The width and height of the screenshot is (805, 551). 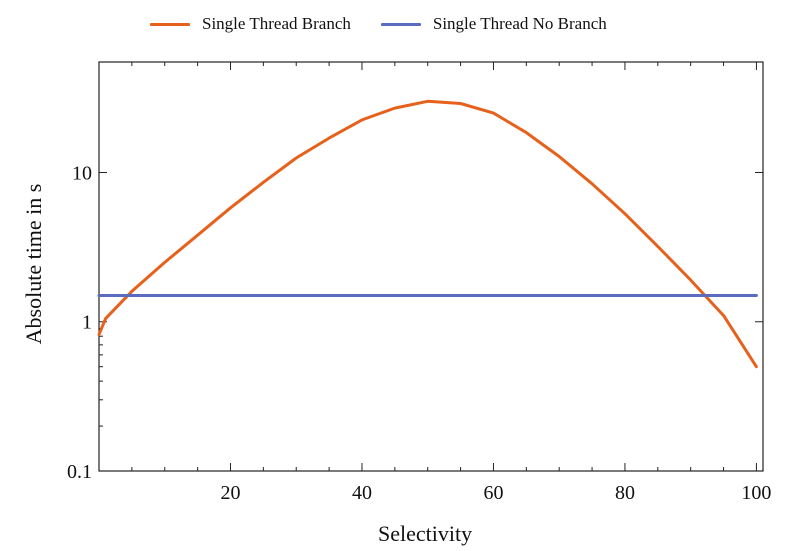 What do you see at coordinates (87, 323) in the screenshot?
I see `y-tick-label: 1` at bounding box center [87, 323].